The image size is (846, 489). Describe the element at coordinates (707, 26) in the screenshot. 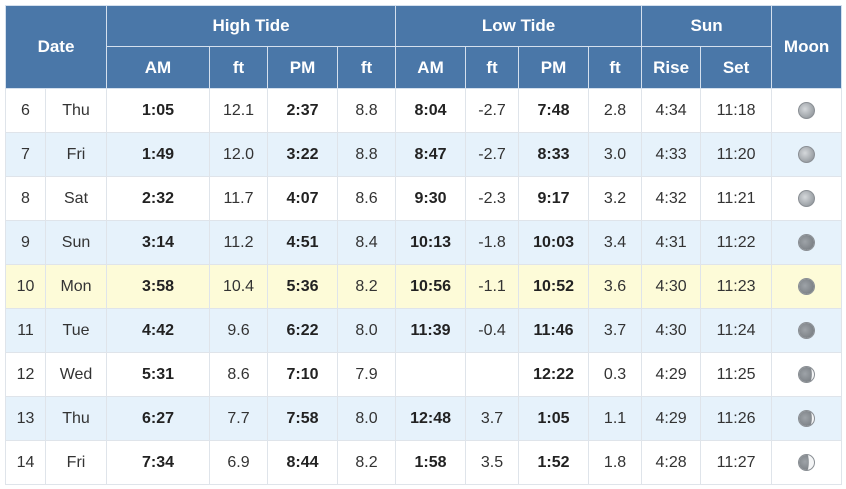

I see `sun-header: Sun` at that location.